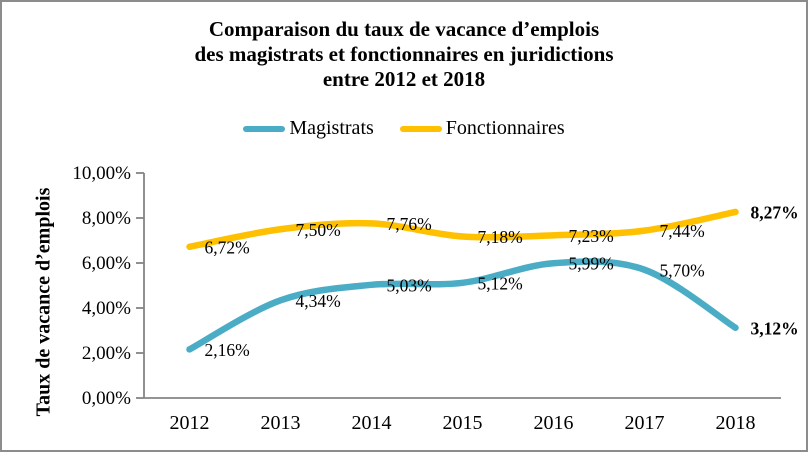 The image size is (808, 452). What do you see at coordinates (404, 29) in the screenshot?
I see `chart-title-line-1: Comparaison du taux de vacance d’emplois` at bounding box center [404, 29].